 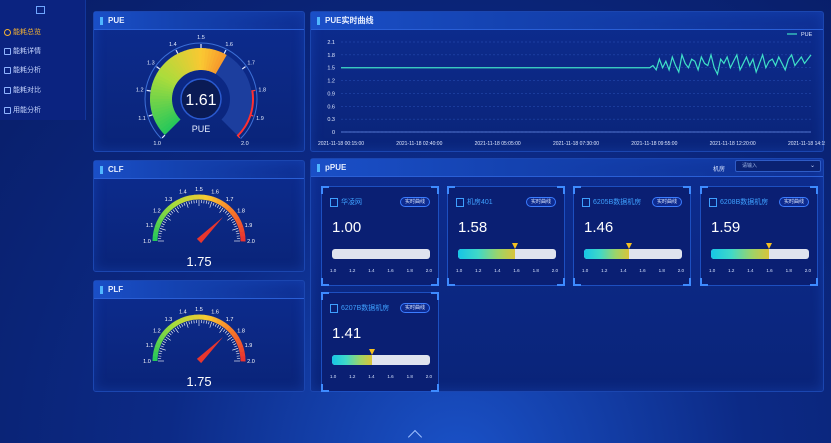 What do you see at coordinates (415, 436) in the screenshot?
I see `chevron-up-icon` at bounding box center [415, 436].